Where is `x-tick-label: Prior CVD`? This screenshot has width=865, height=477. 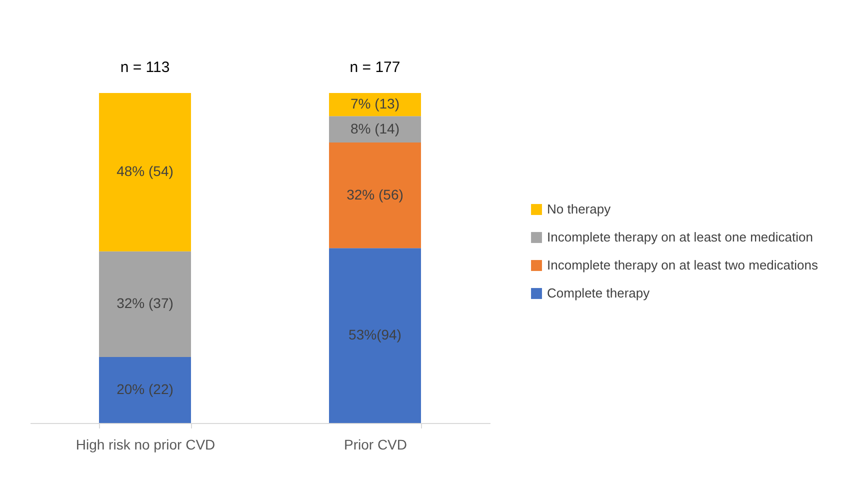 x-tick-label: Prior CVD is located at coordinates (376, 444).